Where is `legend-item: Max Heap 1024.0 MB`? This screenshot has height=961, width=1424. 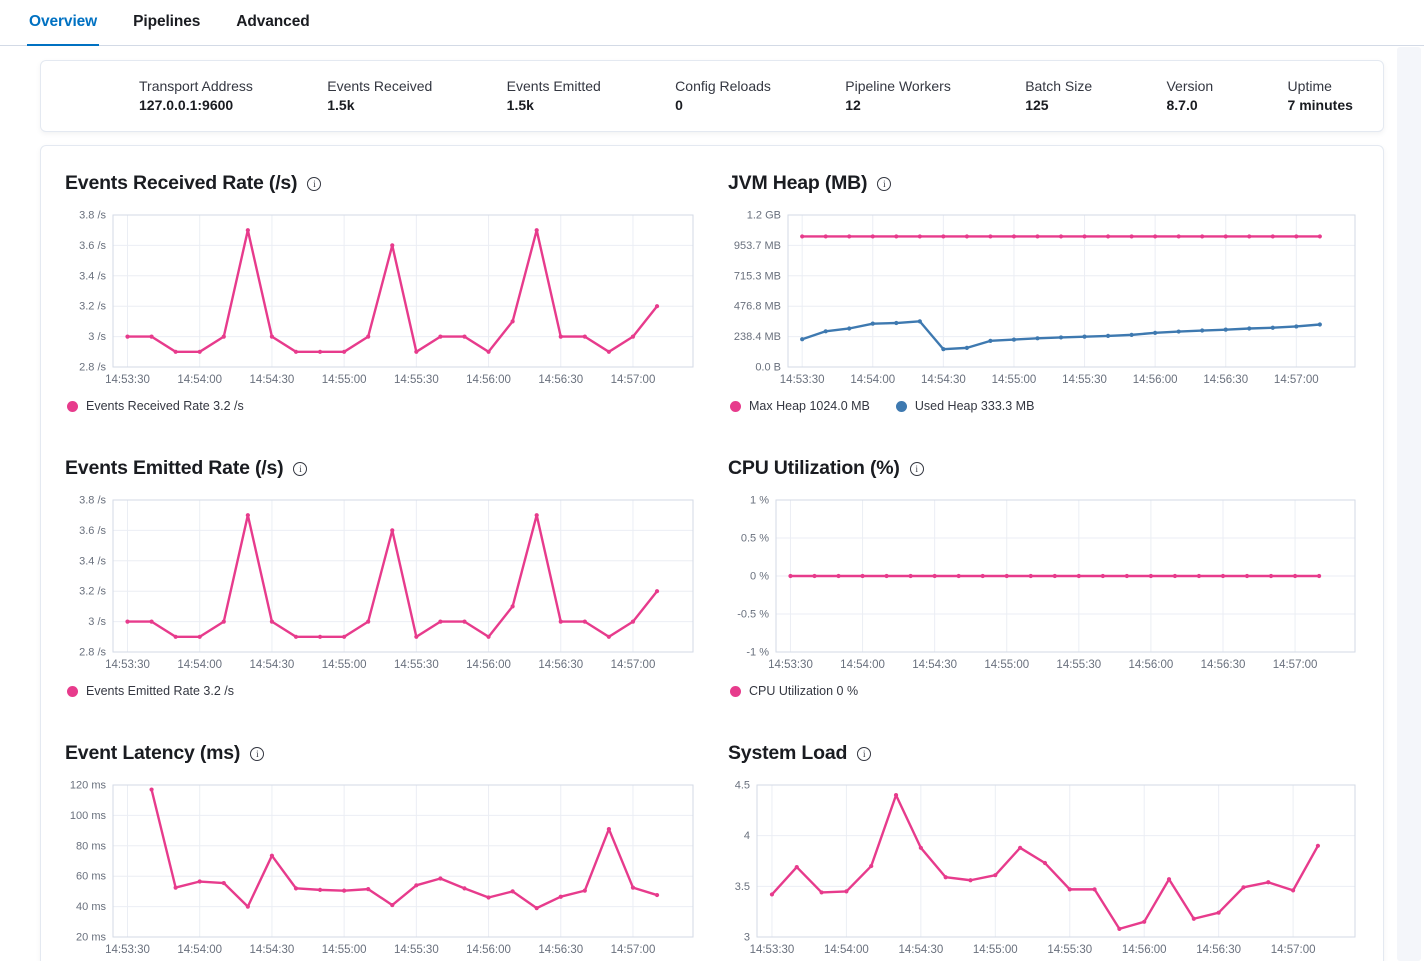
legend-item: Max Heap 1024.0 MB is located at coordinates (800, 406).